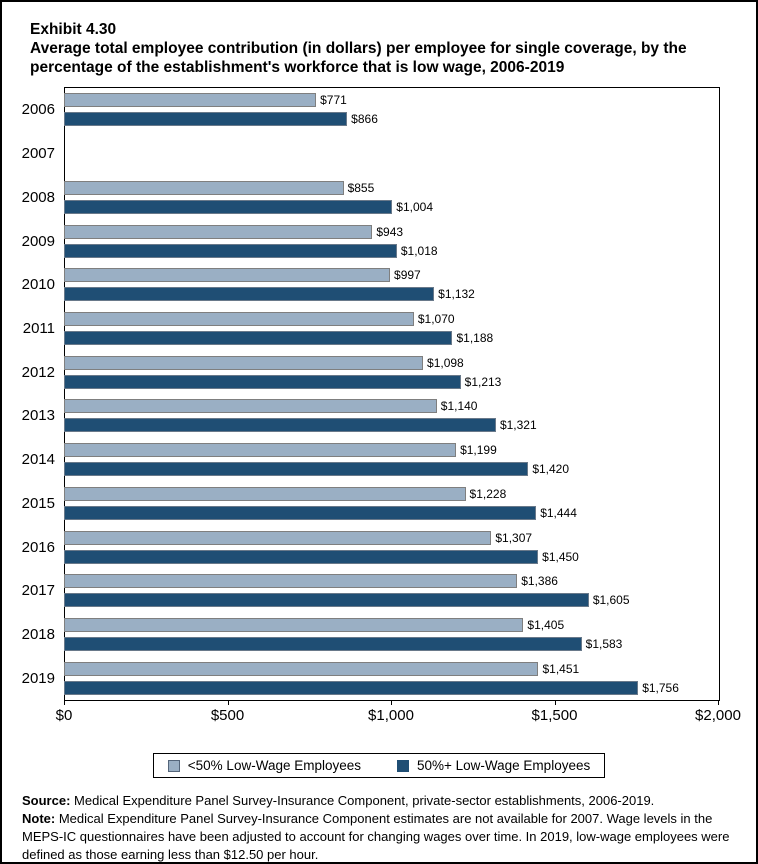  What do you see at coordinates (347, 600) in the screenshot?
I see `bar-over50plus-2017: $1,605` at bounding box center [347, 600].